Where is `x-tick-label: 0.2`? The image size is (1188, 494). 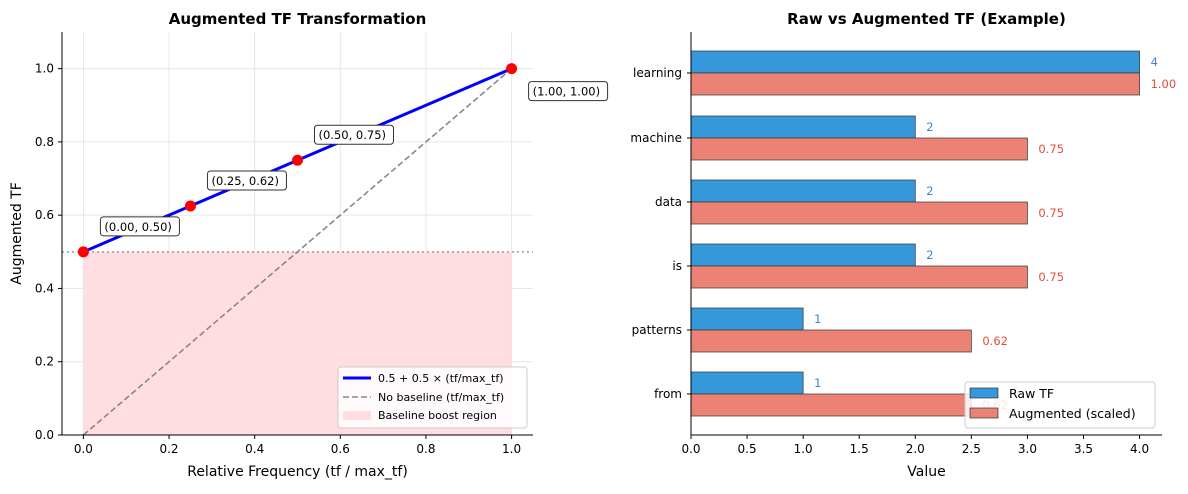 x-tick-label: 0.2 is located at coordinates (168, 449).